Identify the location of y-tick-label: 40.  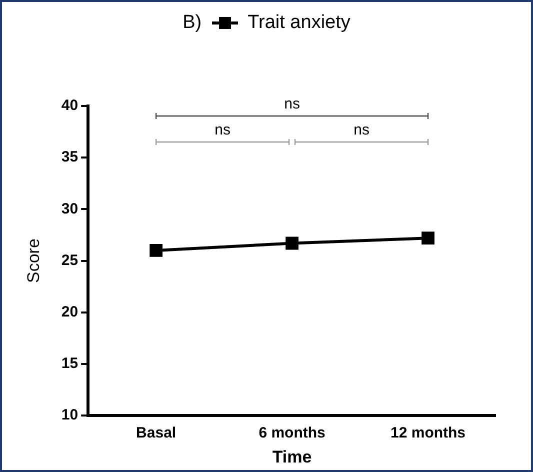
(69, 105).